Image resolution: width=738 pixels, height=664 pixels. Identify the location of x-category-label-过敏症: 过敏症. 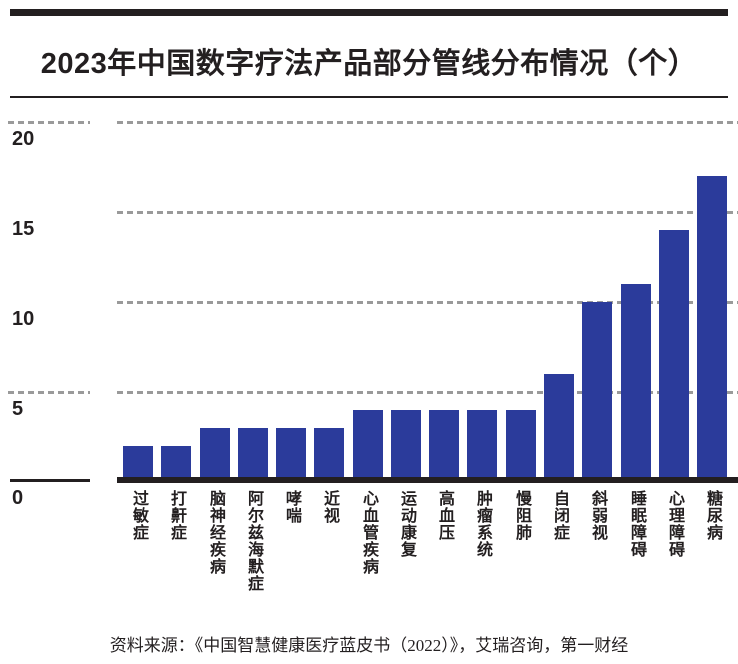
(138, 515).